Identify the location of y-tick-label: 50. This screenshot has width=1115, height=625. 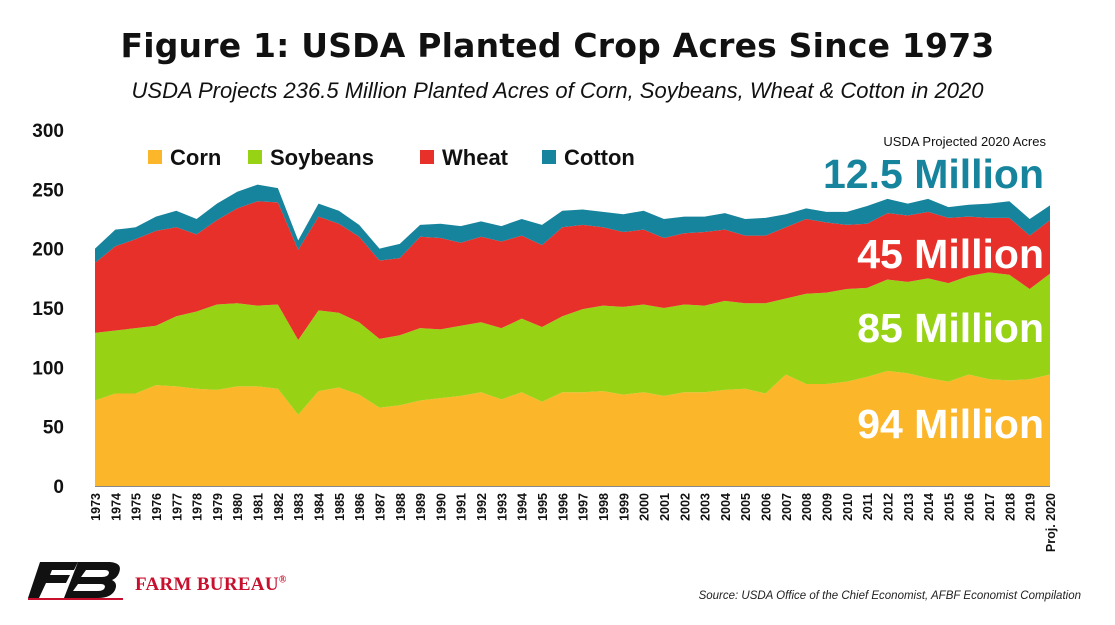
(53, 428).